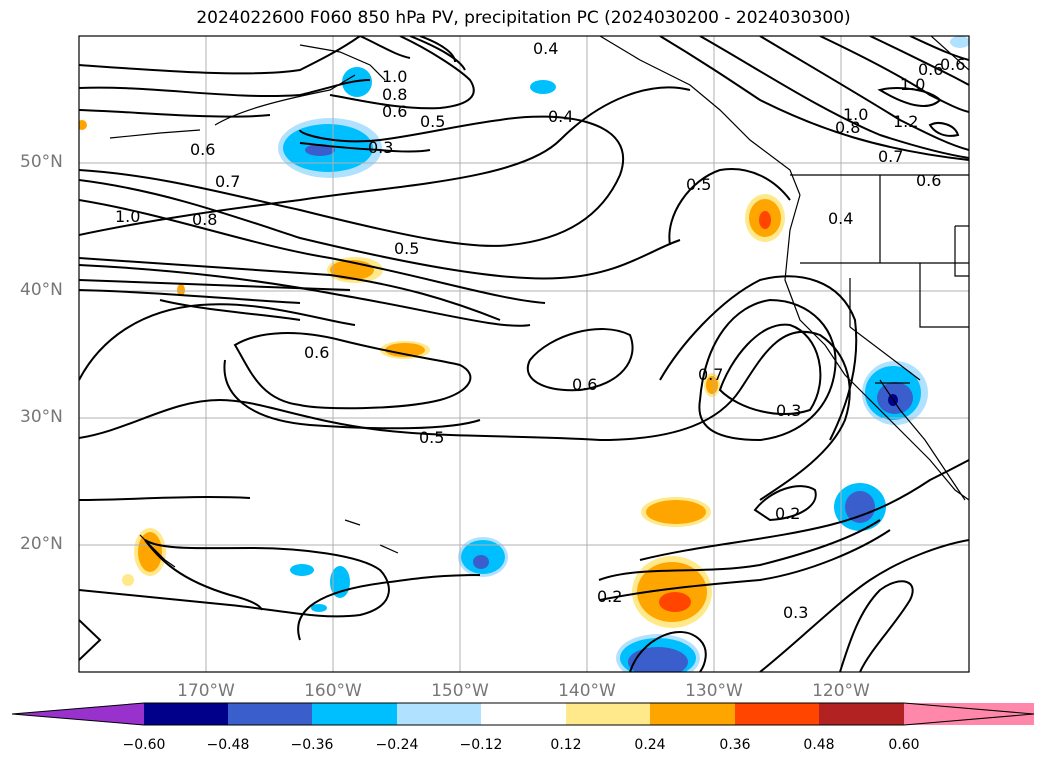 The height and width of the screenshot is (765, 1047). I want to click on lon-label: 160°W, so click(333, 691).